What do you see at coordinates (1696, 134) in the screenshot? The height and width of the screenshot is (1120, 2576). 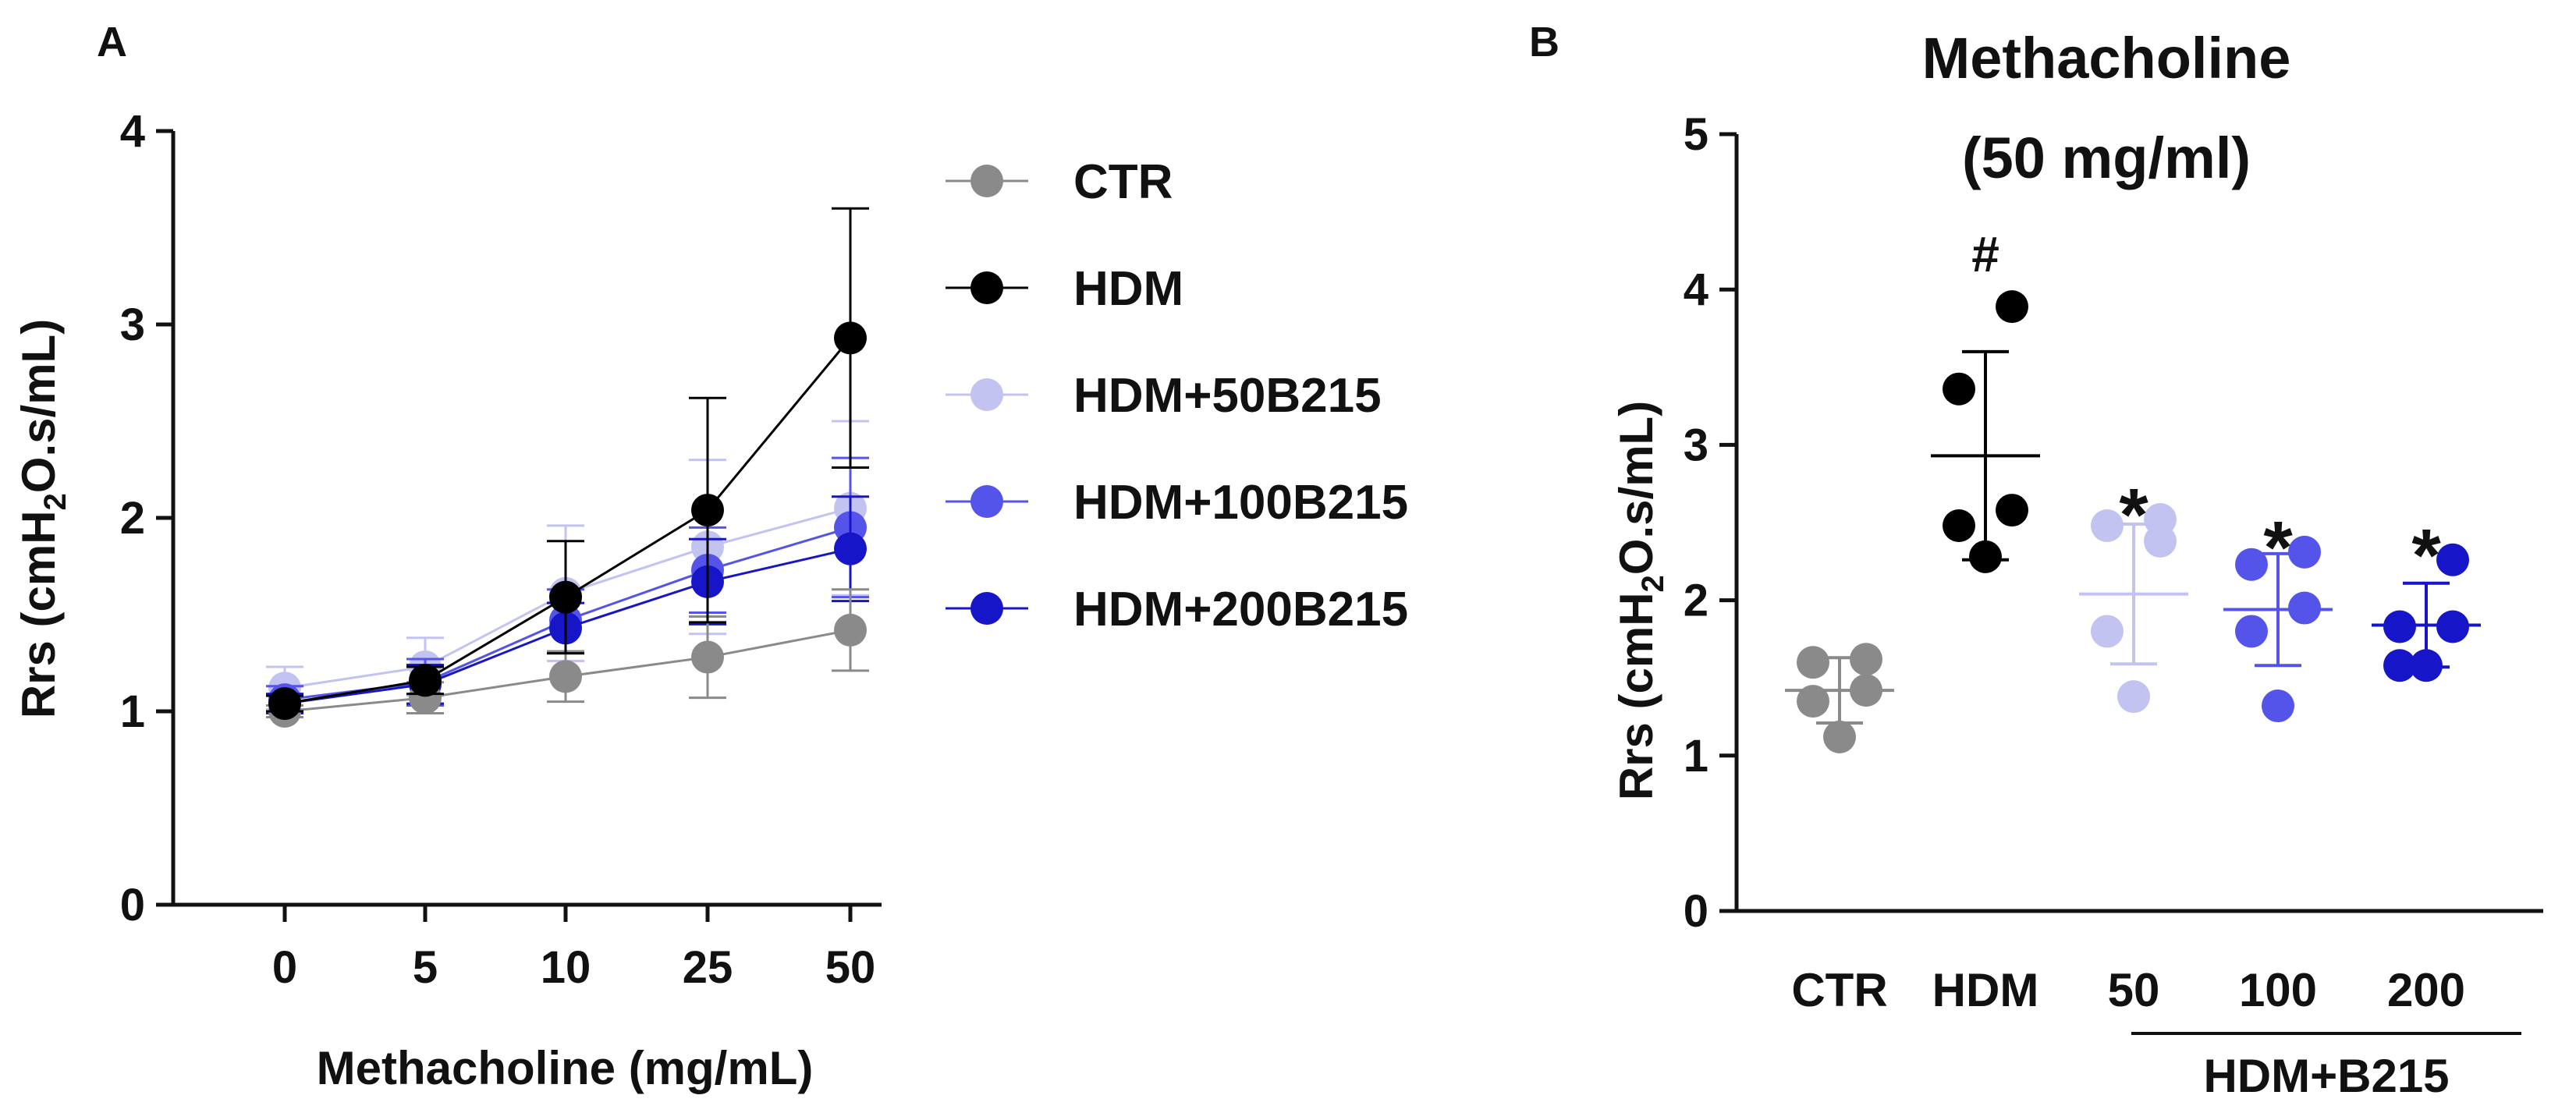 I see `panel-b-y-tick-label: 5` at bounding box center [1696, 134].